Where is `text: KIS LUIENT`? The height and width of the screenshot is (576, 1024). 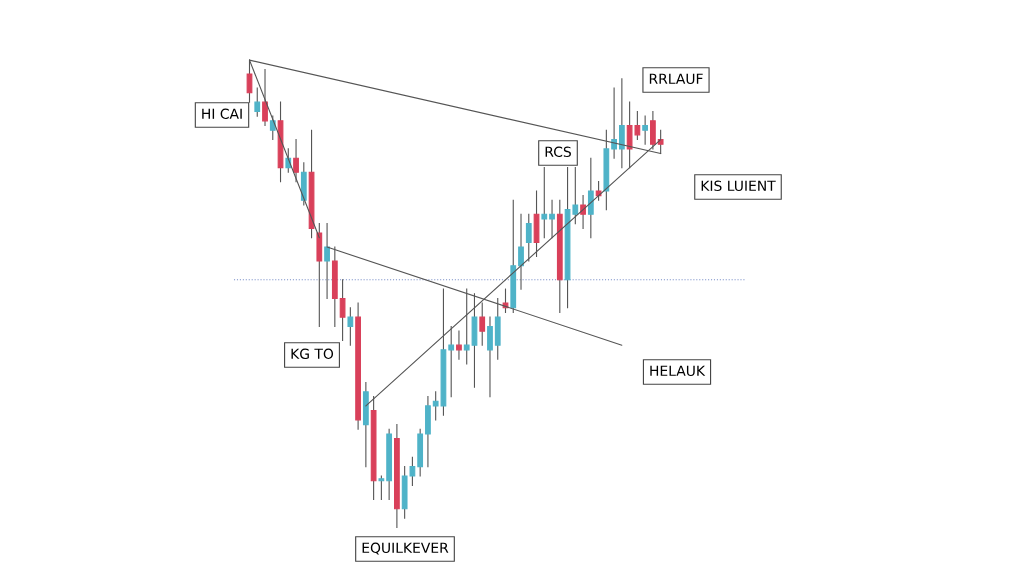 text: KIS LUIENT is located at coordinates (738, 186).